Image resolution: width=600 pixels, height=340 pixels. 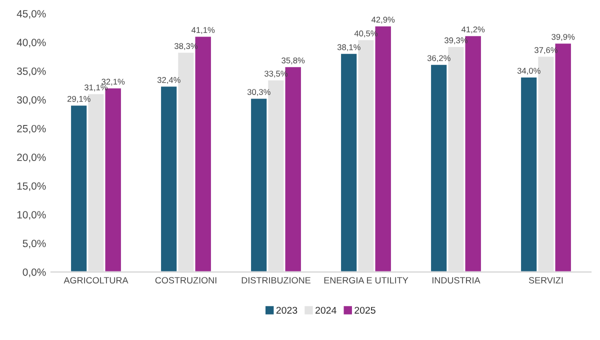 What do you see at coordinates (473, 30) in the screenshot?
I see `data-label: 41,2%` at bounding box center [473, 30].